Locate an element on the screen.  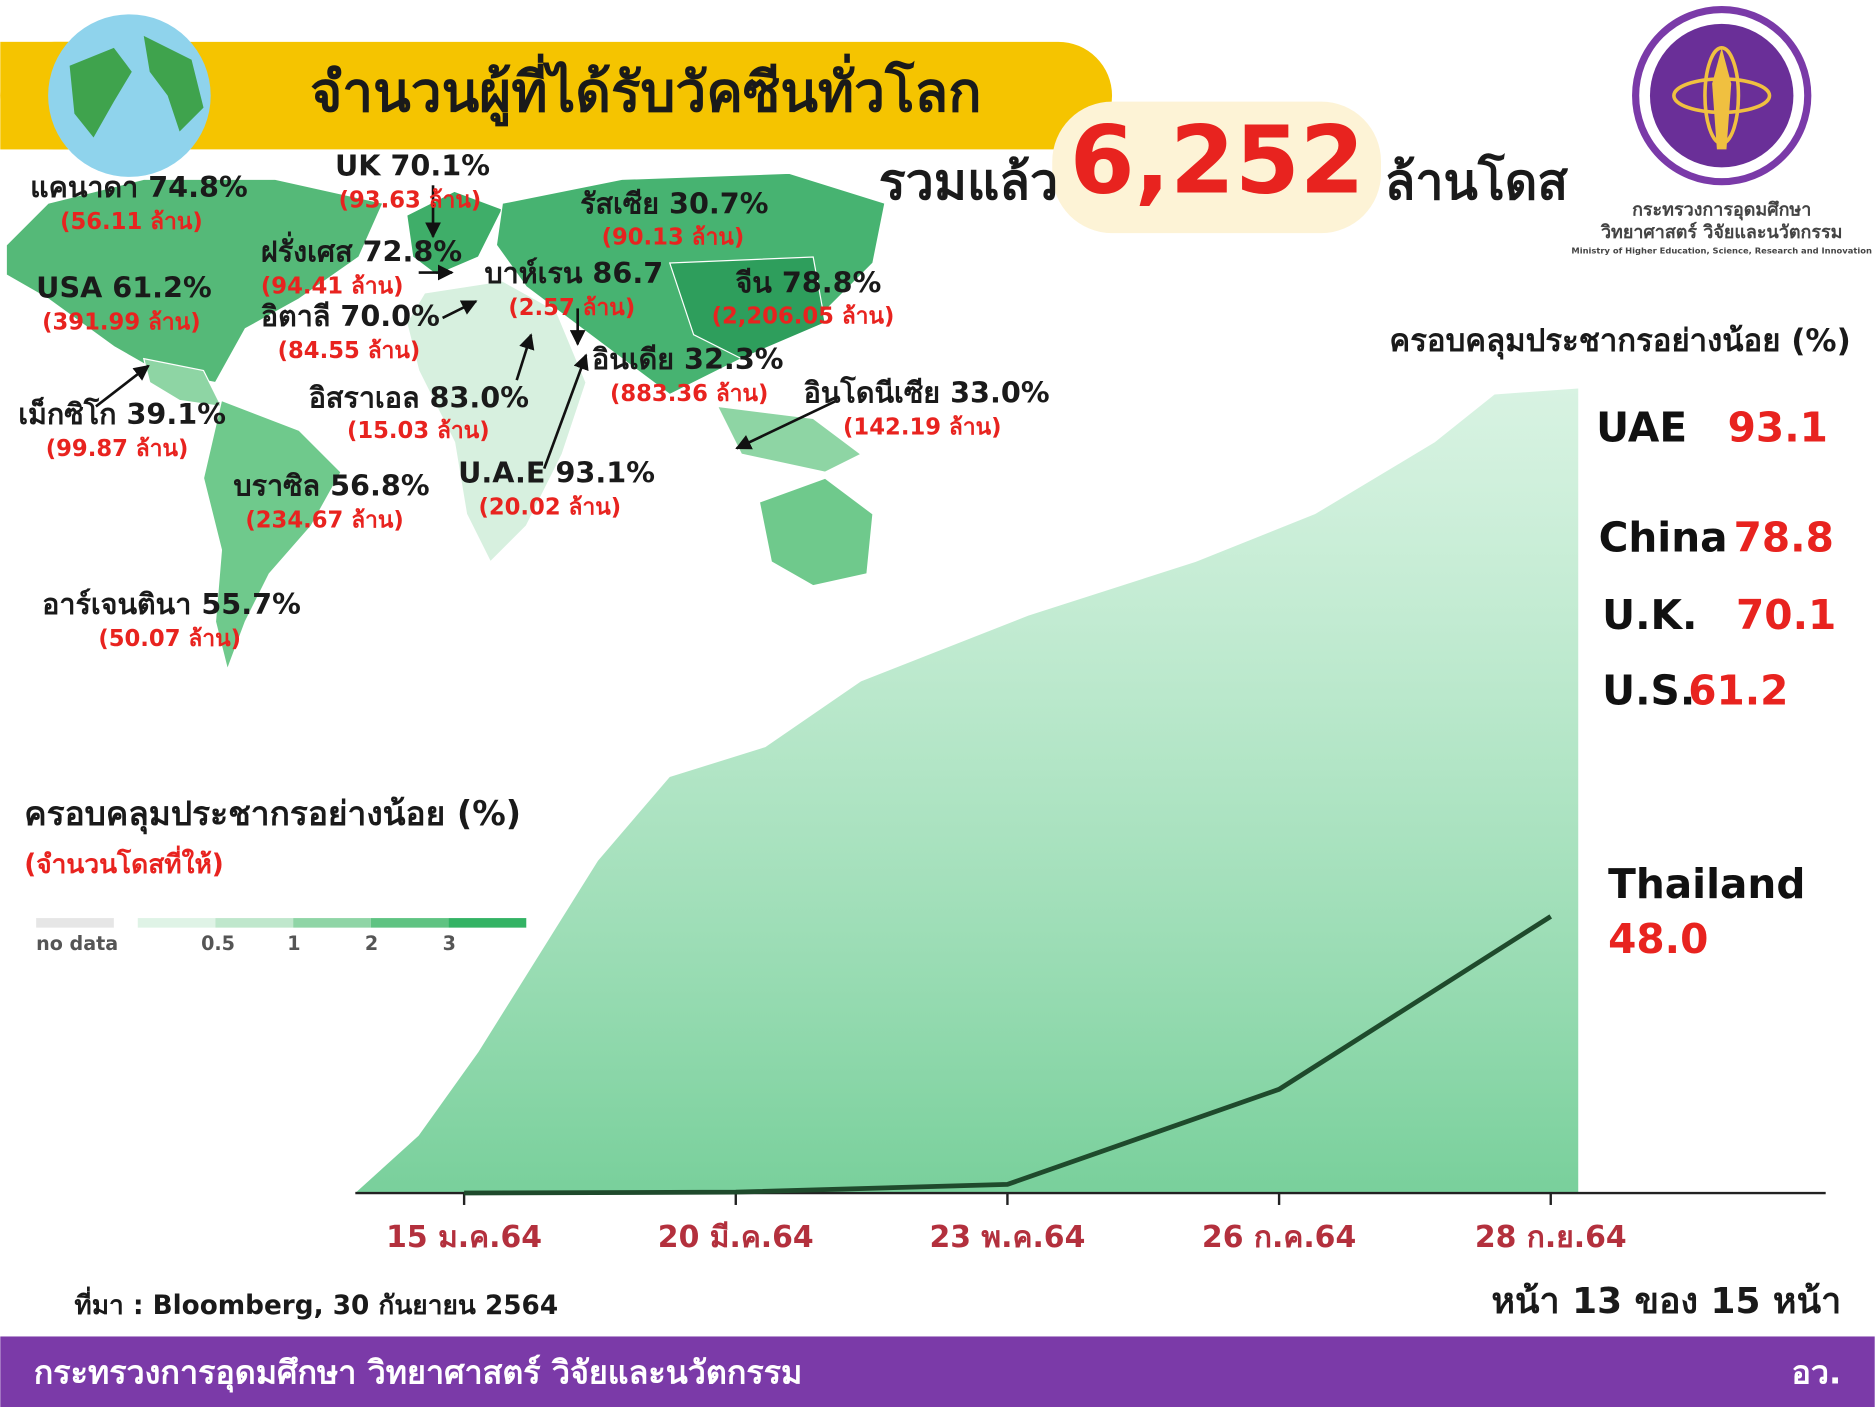
x-tick-label: 15 ม.ค.64 is located at coordinates (464, 1237).